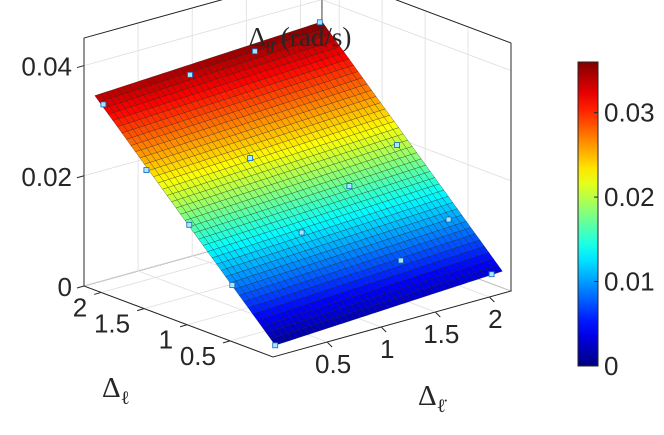 The width and height of the screenshot is (664, 435). I want to click on y-tick-label: 1, so click(166, 340).